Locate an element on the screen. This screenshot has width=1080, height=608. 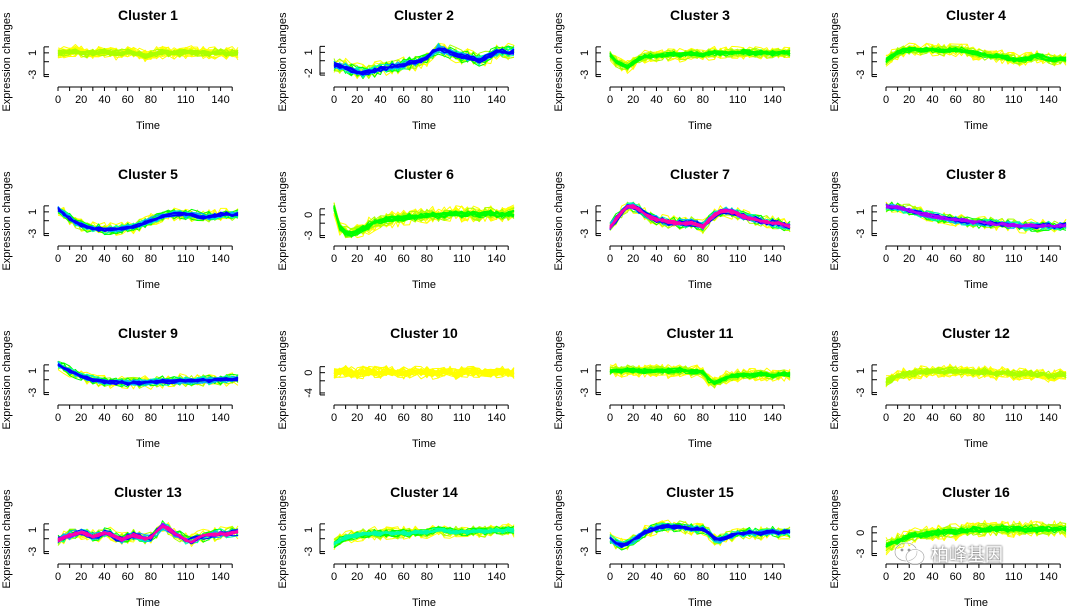
y-axis: 0 -3 is located at coordinates (866, 542).